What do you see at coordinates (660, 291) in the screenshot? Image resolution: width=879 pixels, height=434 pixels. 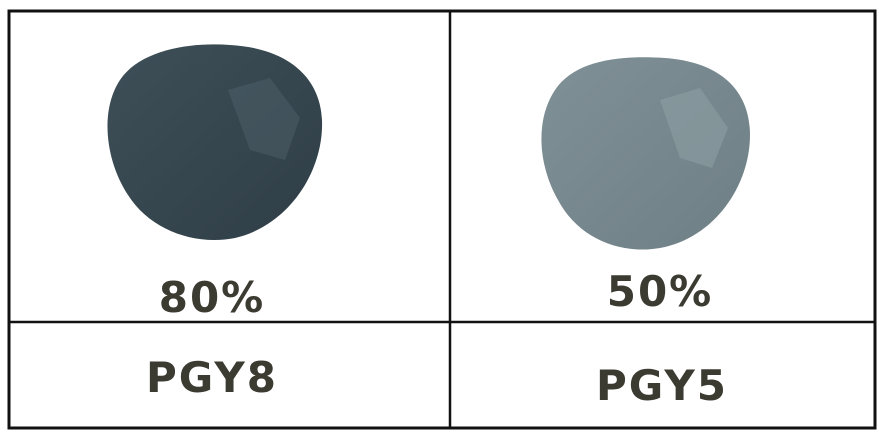 I see `tint-percent: 50%` at bounding box center [660, 291].